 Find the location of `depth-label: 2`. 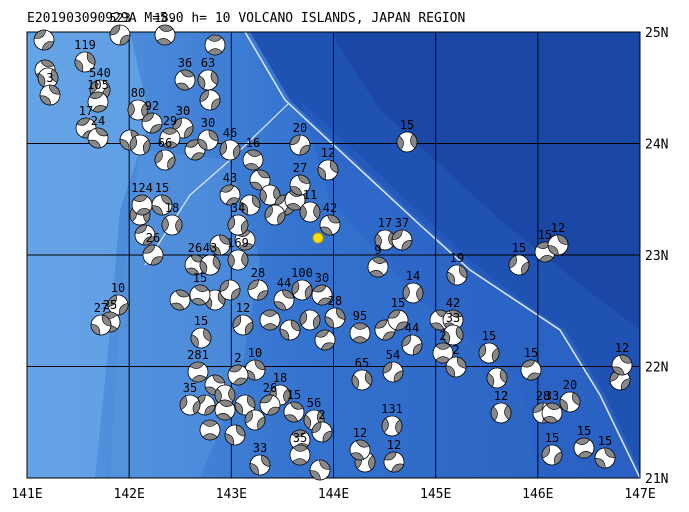

depth-label: 2 is located at coordinates (321, 415).